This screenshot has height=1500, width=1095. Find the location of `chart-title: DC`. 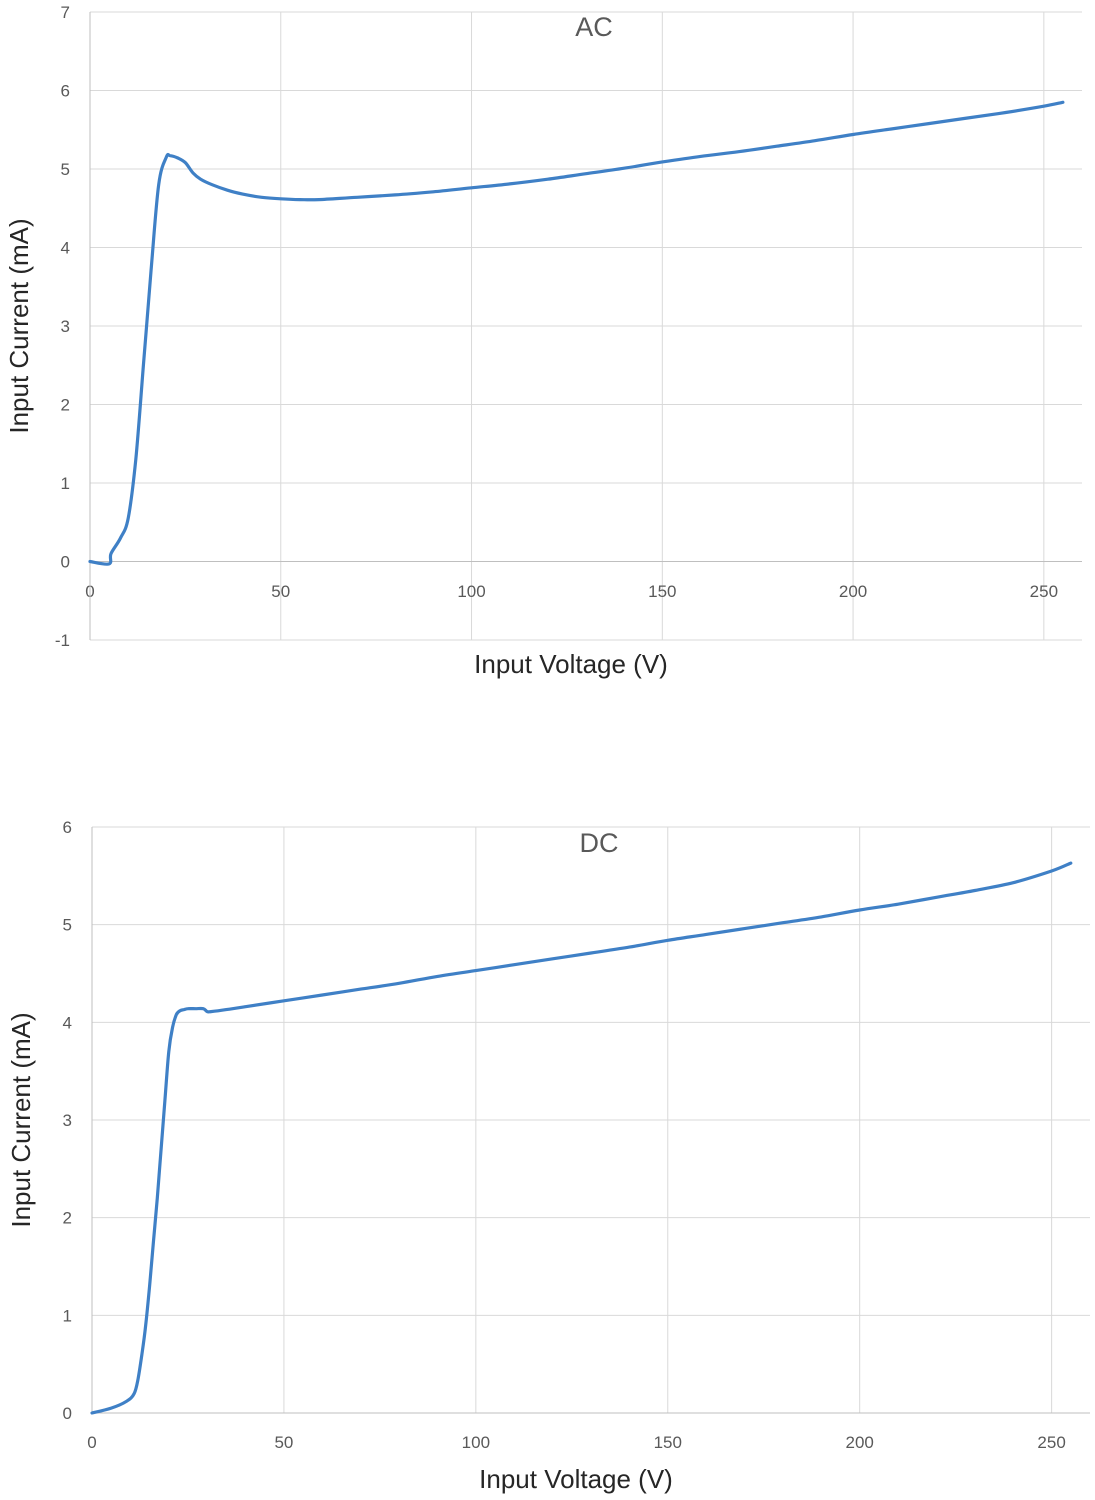

chart-title: DC is located at coordinates (599, 843).